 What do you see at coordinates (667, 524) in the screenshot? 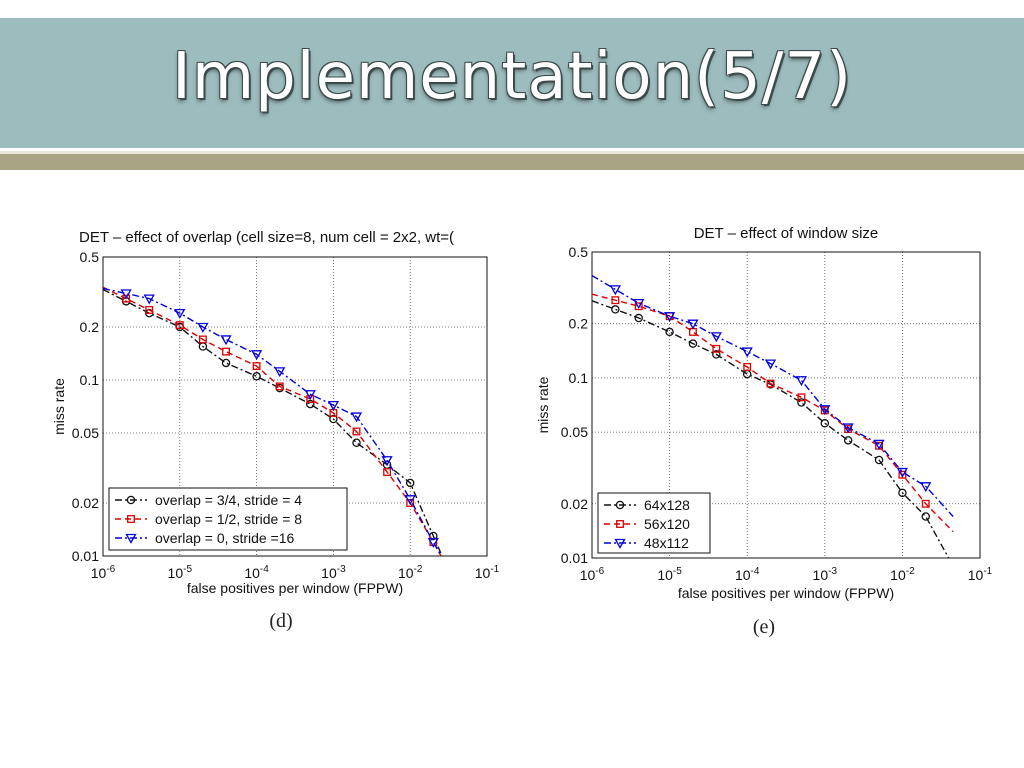
I see `legend-label: 56x120` at bounding box center [667, 524].